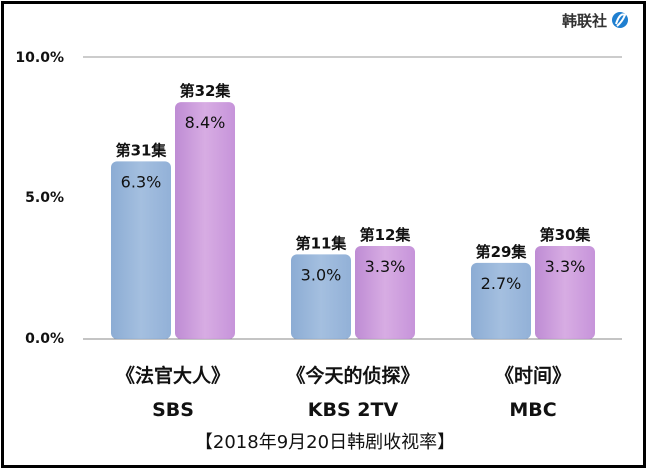  What do you see at coordinates (620, 20) in the screenshot?
I see `yonhap-logo-icon` at bounding box center [620, 20].